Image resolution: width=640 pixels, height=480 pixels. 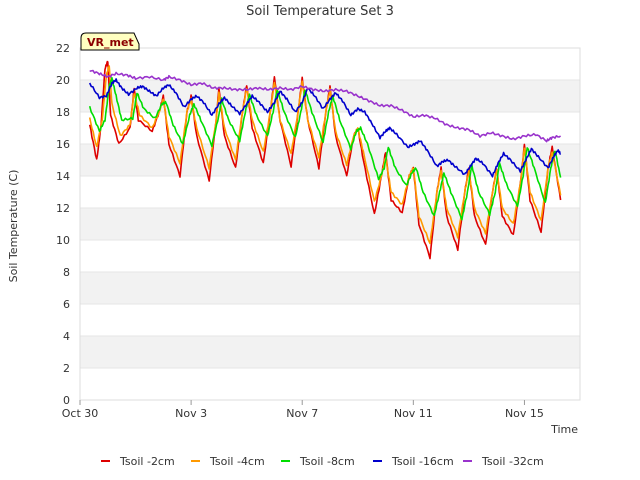 What do you see at coordinates (63, 144) in the screenshot?
I see `y-tick-label: 16` at bounding box center [63, 144].